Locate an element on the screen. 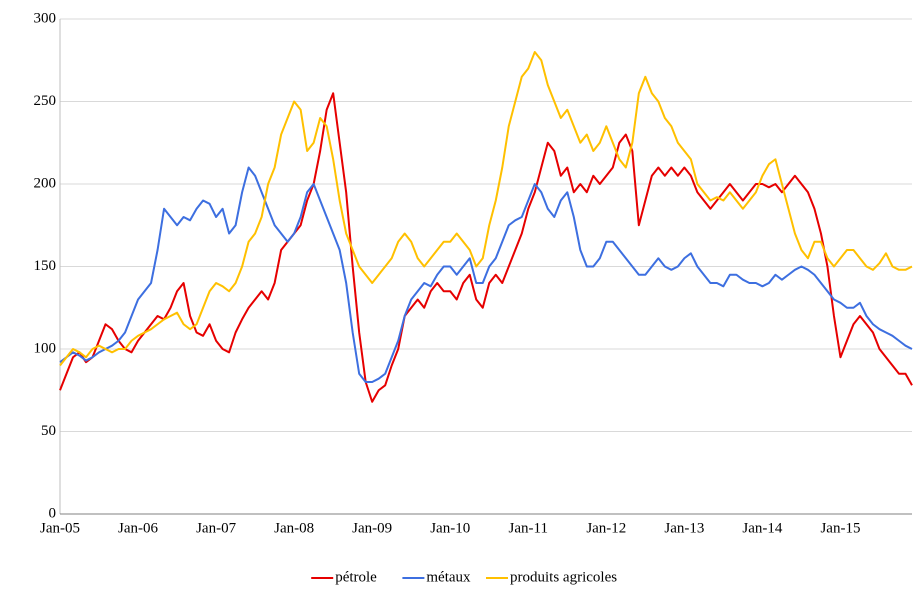 This screenshot has height=590, width=915. y-tick-label: 100 is located at coordinates (45, 348).